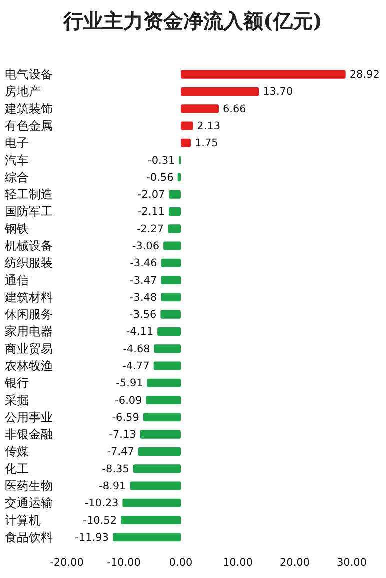 The width and height of the screenshot is (386, 578). Describe the element at coordinates (17, 280) in the screenshot. I see `y-tick-label: 通信` at that location.